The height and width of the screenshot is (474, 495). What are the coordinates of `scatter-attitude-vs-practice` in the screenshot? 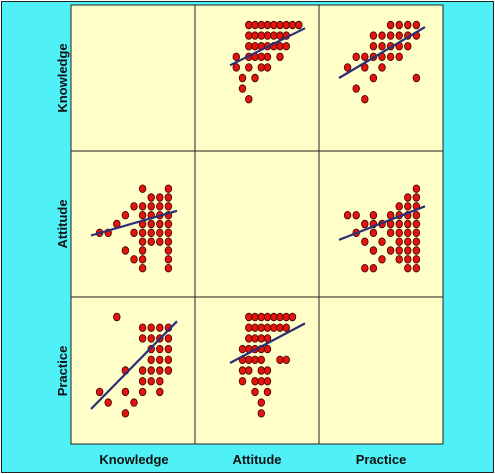 It's located at (382, 228).